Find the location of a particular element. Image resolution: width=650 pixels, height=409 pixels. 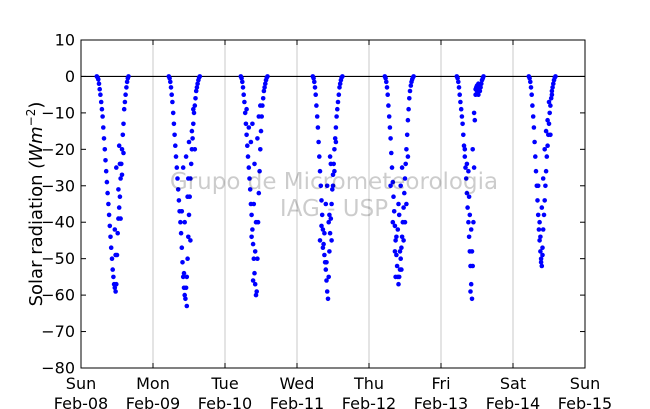

y-tick-label: 10 is located at coordinates (65, 40).